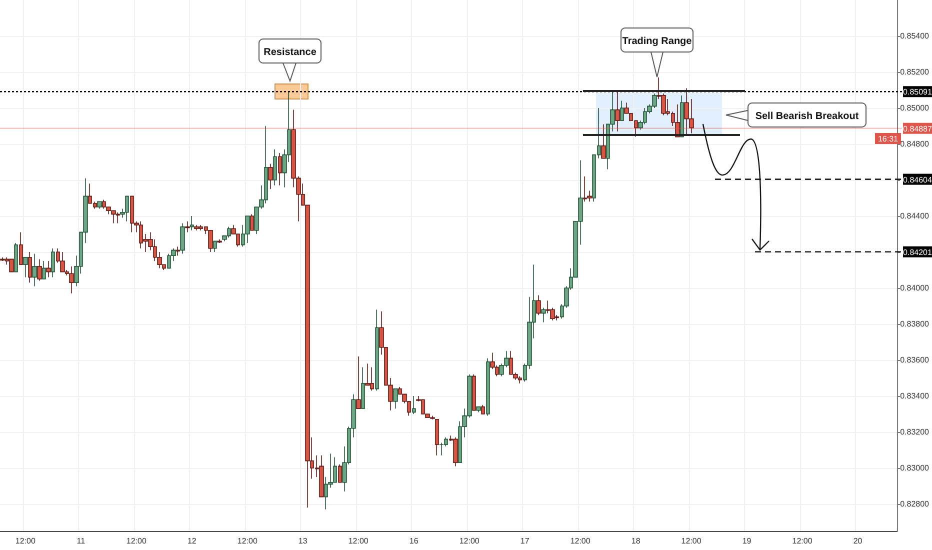 The width and height of the screenshot is (932, 550). What do you see at coordinates (915, 468) in the screenshot?
I see `y-tick-label: 0.83000` at bounding box center [915, 468].